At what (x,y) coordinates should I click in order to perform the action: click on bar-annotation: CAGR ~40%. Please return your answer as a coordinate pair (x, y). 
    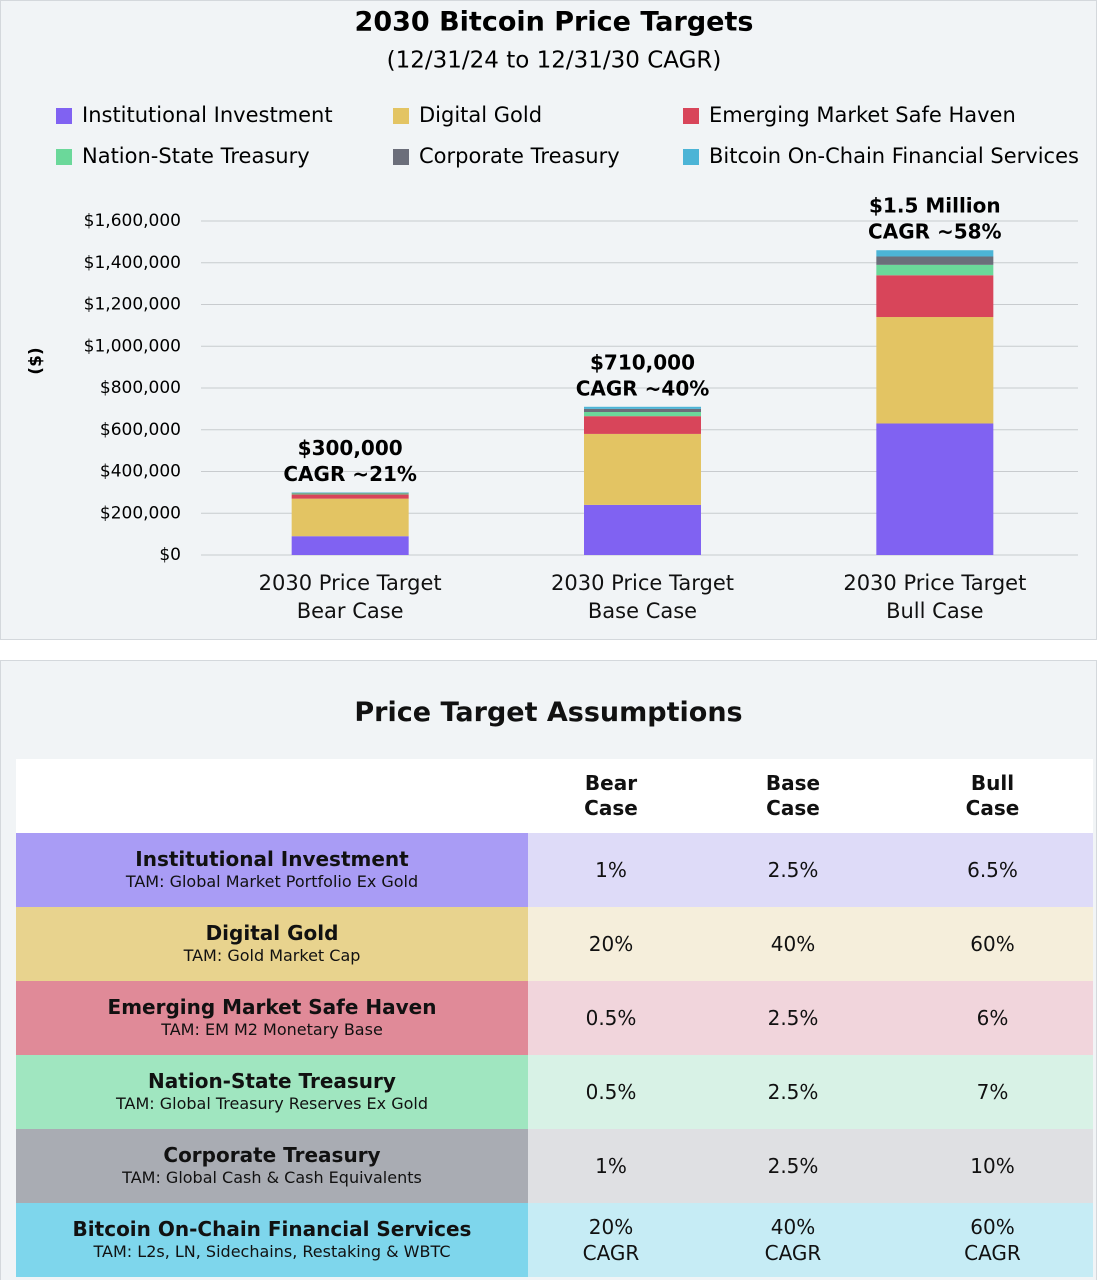
    Looking at the image, I should click on (643, 388).